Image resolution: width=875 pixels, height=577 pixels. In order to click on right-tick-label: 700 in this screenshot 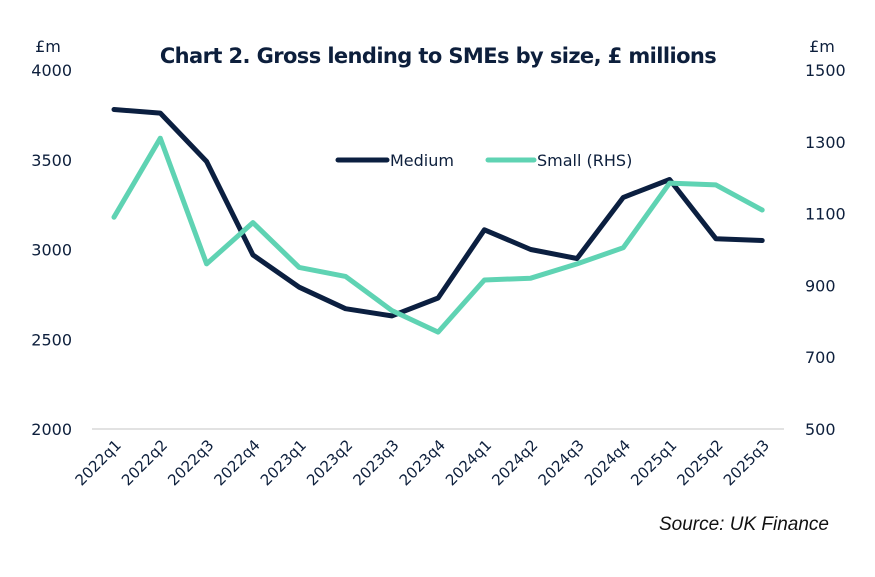, I will do `click(820, 357)`.